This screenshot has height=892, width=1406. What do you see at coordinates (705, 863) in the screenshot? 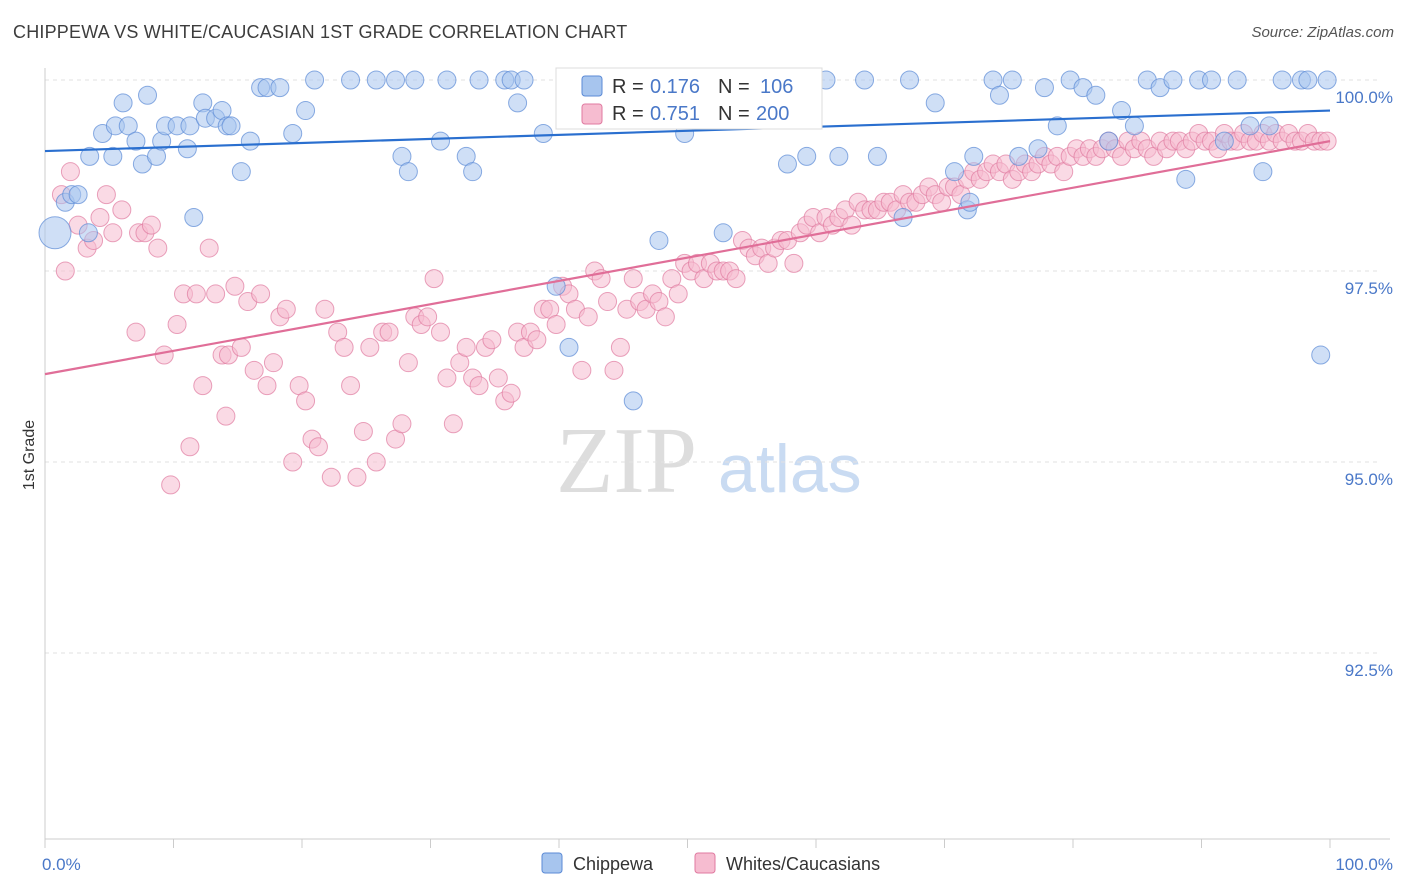
I see `bottom-legend-swatch-whites` at bounding box center [705, 863].